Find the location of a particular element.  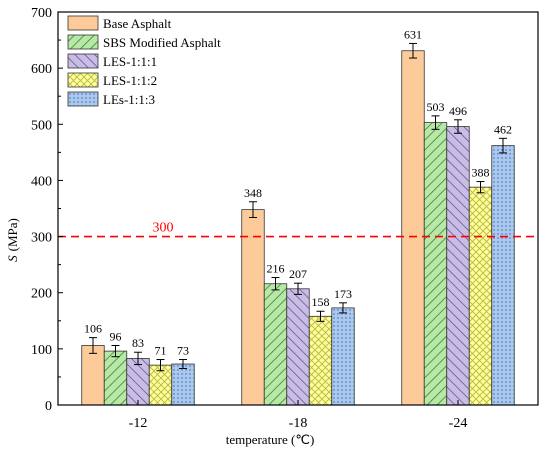

reference-line-label: 300 is located at coordinates (163, 228).